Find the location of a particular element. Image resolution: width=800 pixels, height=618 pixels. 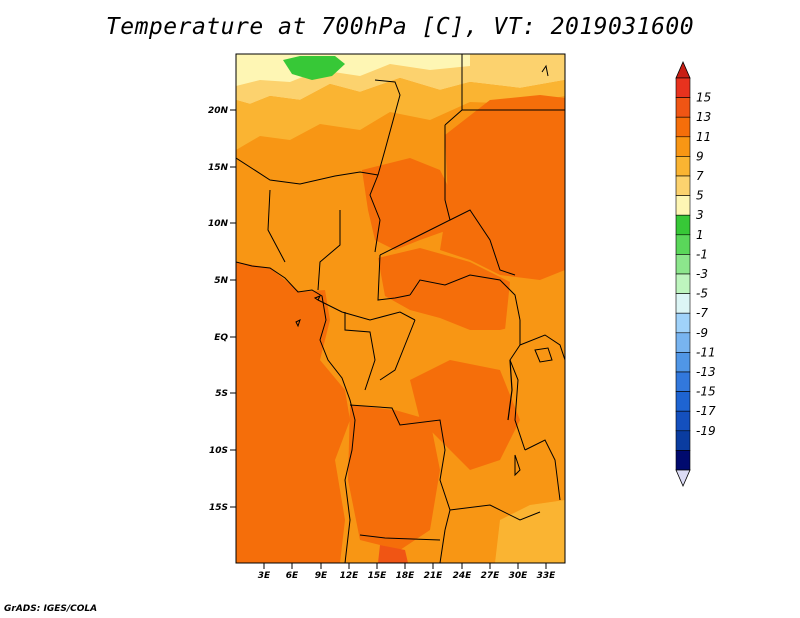

colorbar-label: 3 is located at coordinates (700, 215).